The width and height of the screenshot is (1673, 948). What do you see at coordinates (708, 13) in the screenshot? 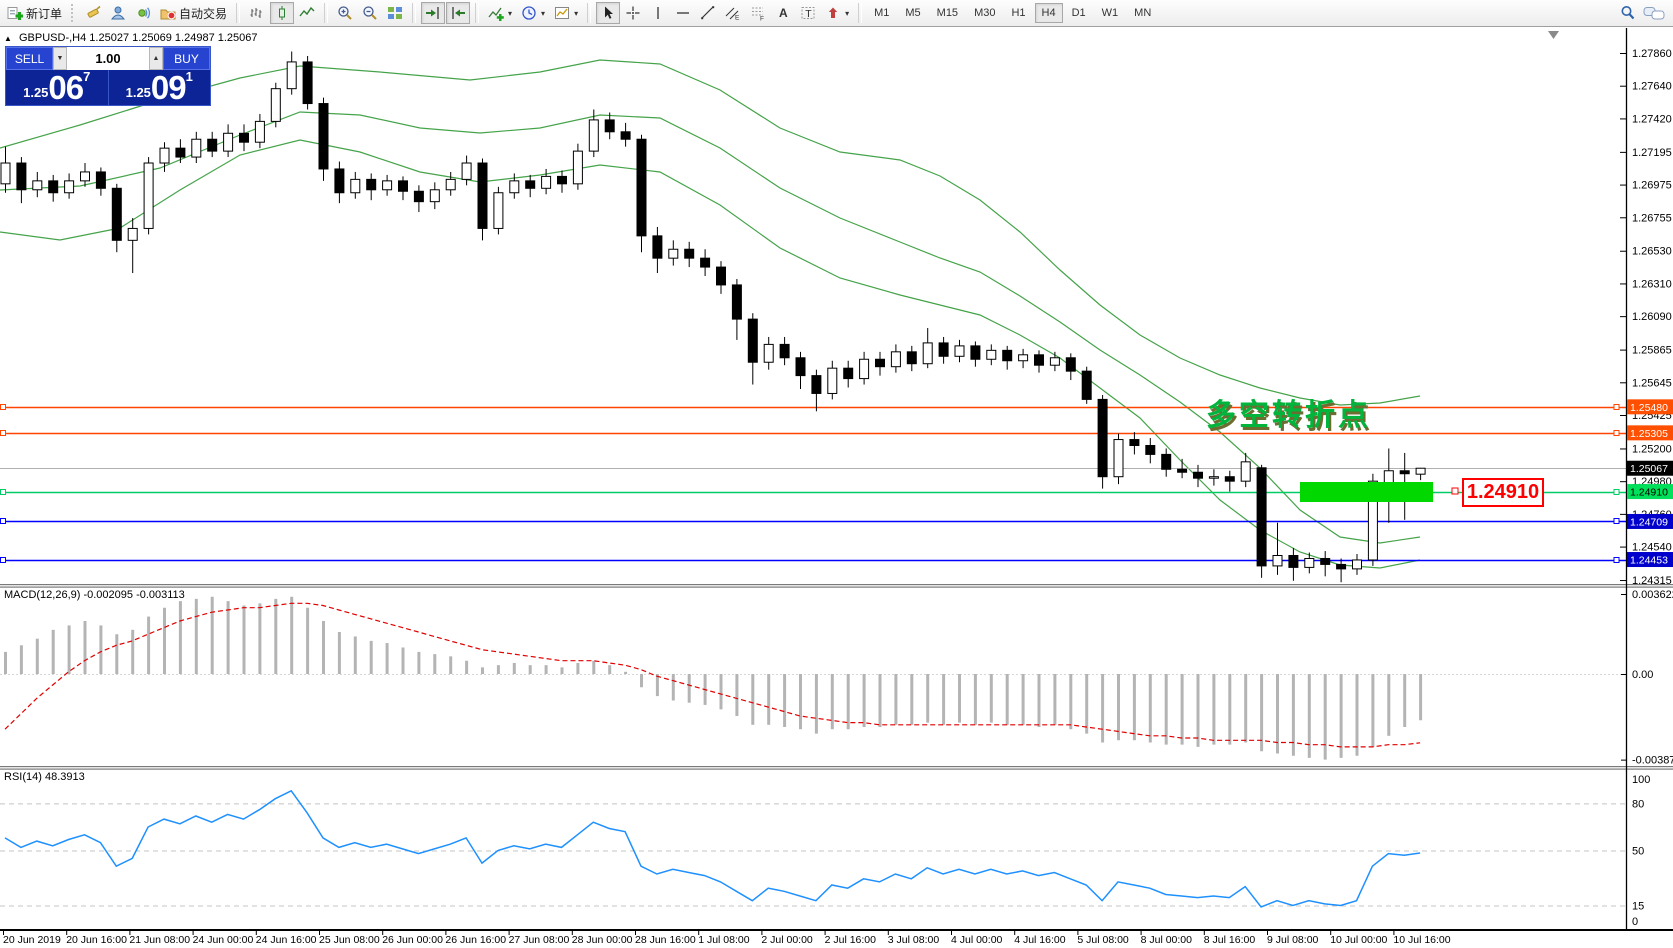
I see `trendline-tool-button` at bounding box center [708, 13].